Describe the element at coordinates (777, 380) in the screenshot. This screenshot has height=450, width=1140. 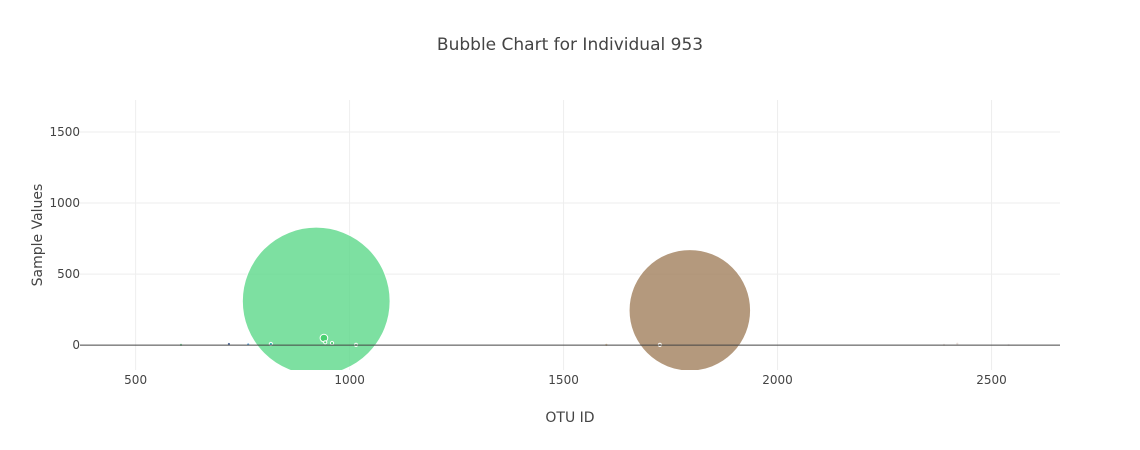
I see `x-tick-label: 2000` at that location.